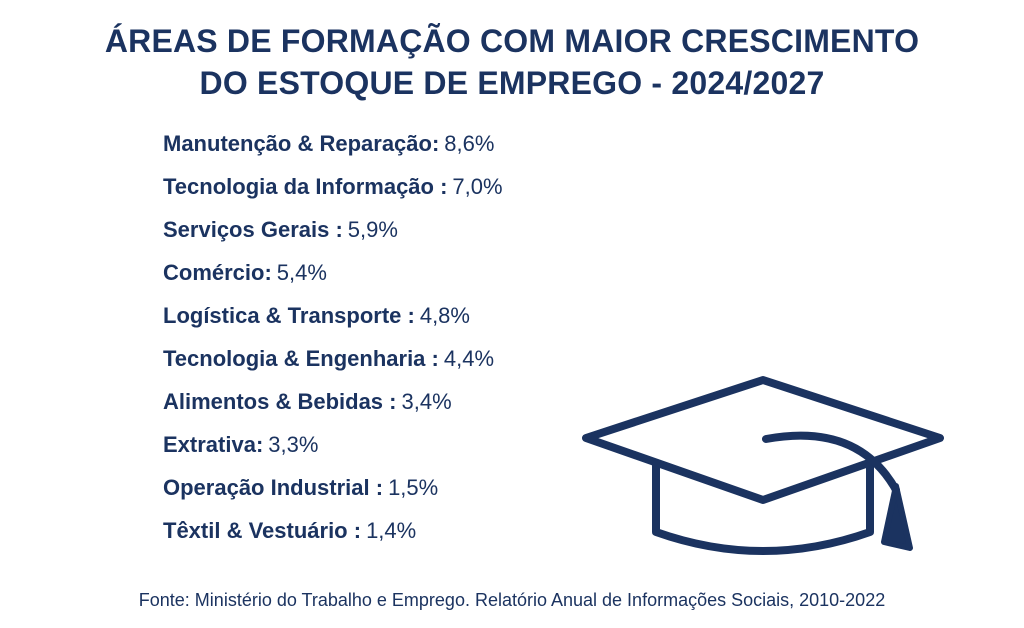  What do you see at coordinates (217, 272) in the screenshot?
I see `area-label: Comércio:` at bounding box center [217, 272].